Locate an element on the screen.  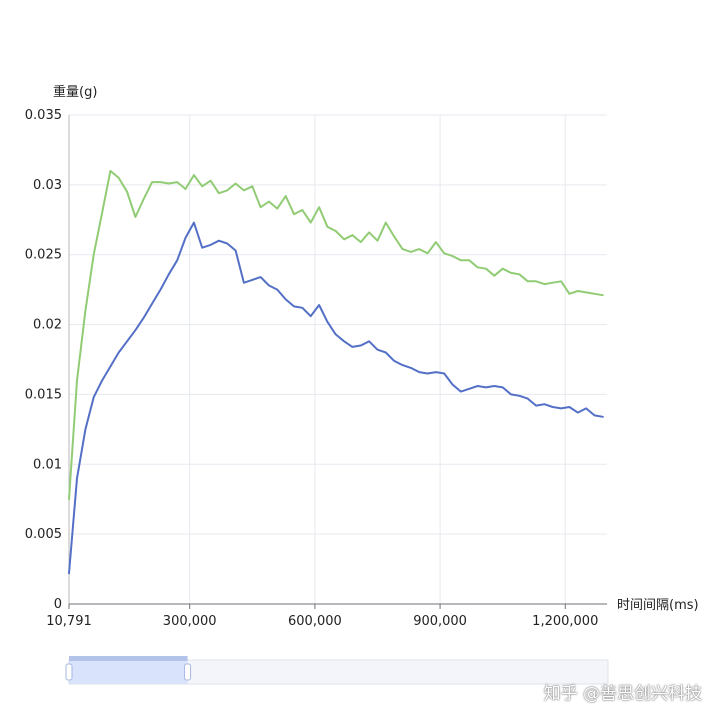
y-tick-label: 0.035 is located at coordinates (43, 115).